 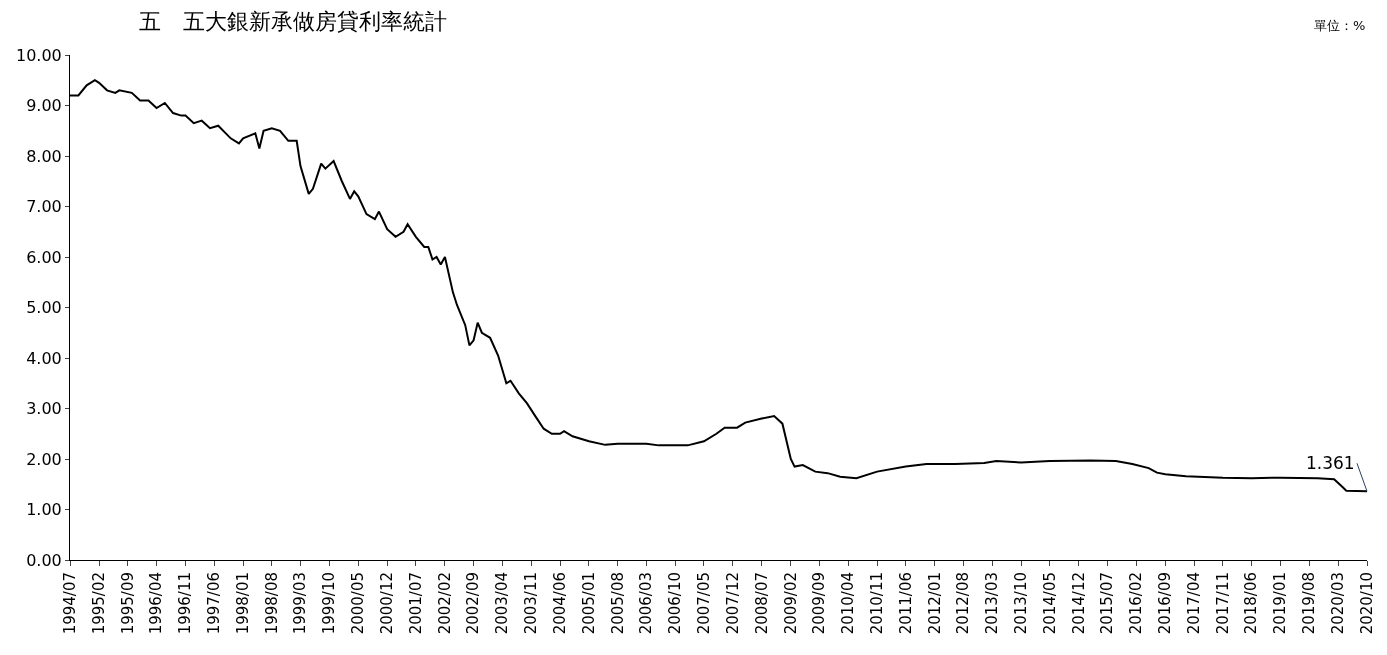 What do you see at coordinates (44, 358) in the screenshot?
I see `y-tick-label: 4.00` at bounding box center [44, 358].